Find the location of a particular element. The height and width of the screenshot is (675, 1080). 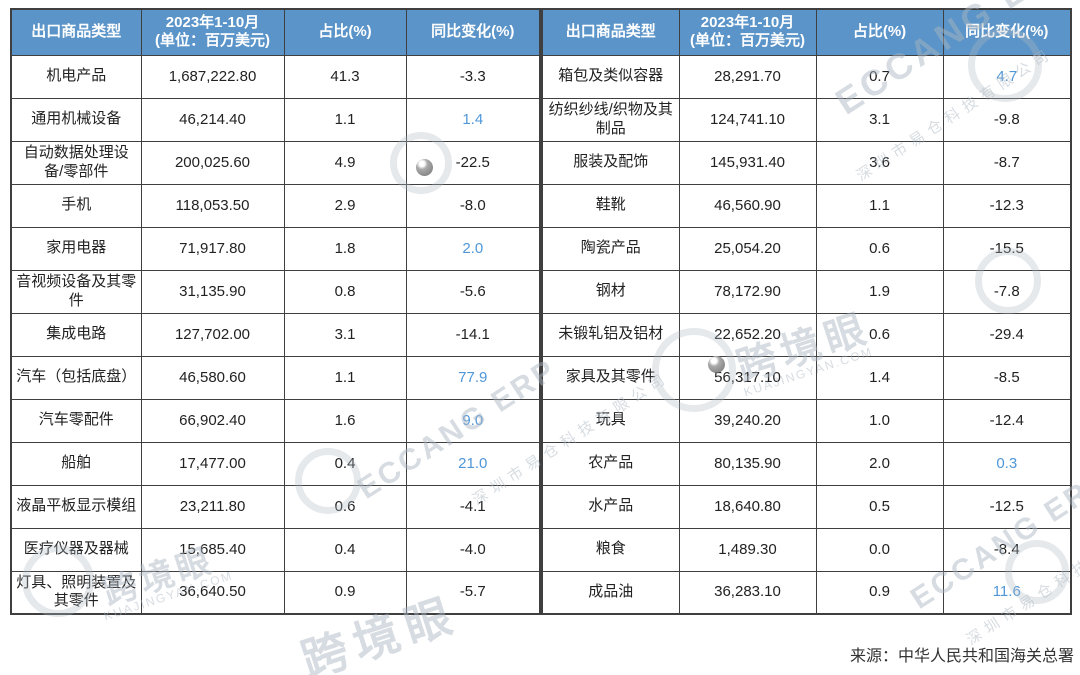

table-row: 未锻轧铝及铝材 22,652.20 0.6 -29.4 is located at coordinates (806, 334).